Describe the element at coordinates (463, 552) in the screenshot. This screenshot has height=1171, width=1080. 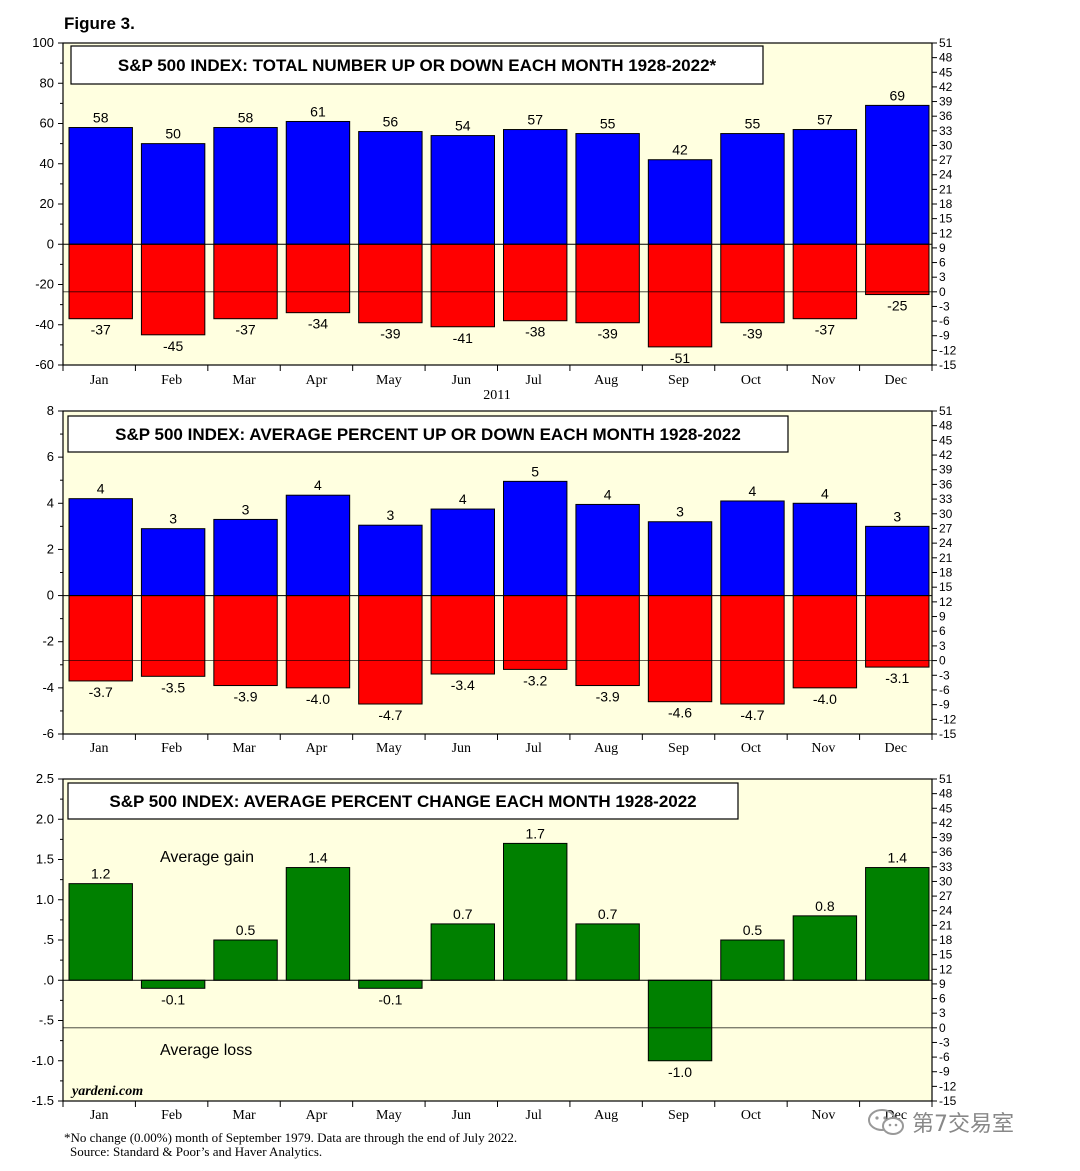
I see `bar-up-jun` at that location.